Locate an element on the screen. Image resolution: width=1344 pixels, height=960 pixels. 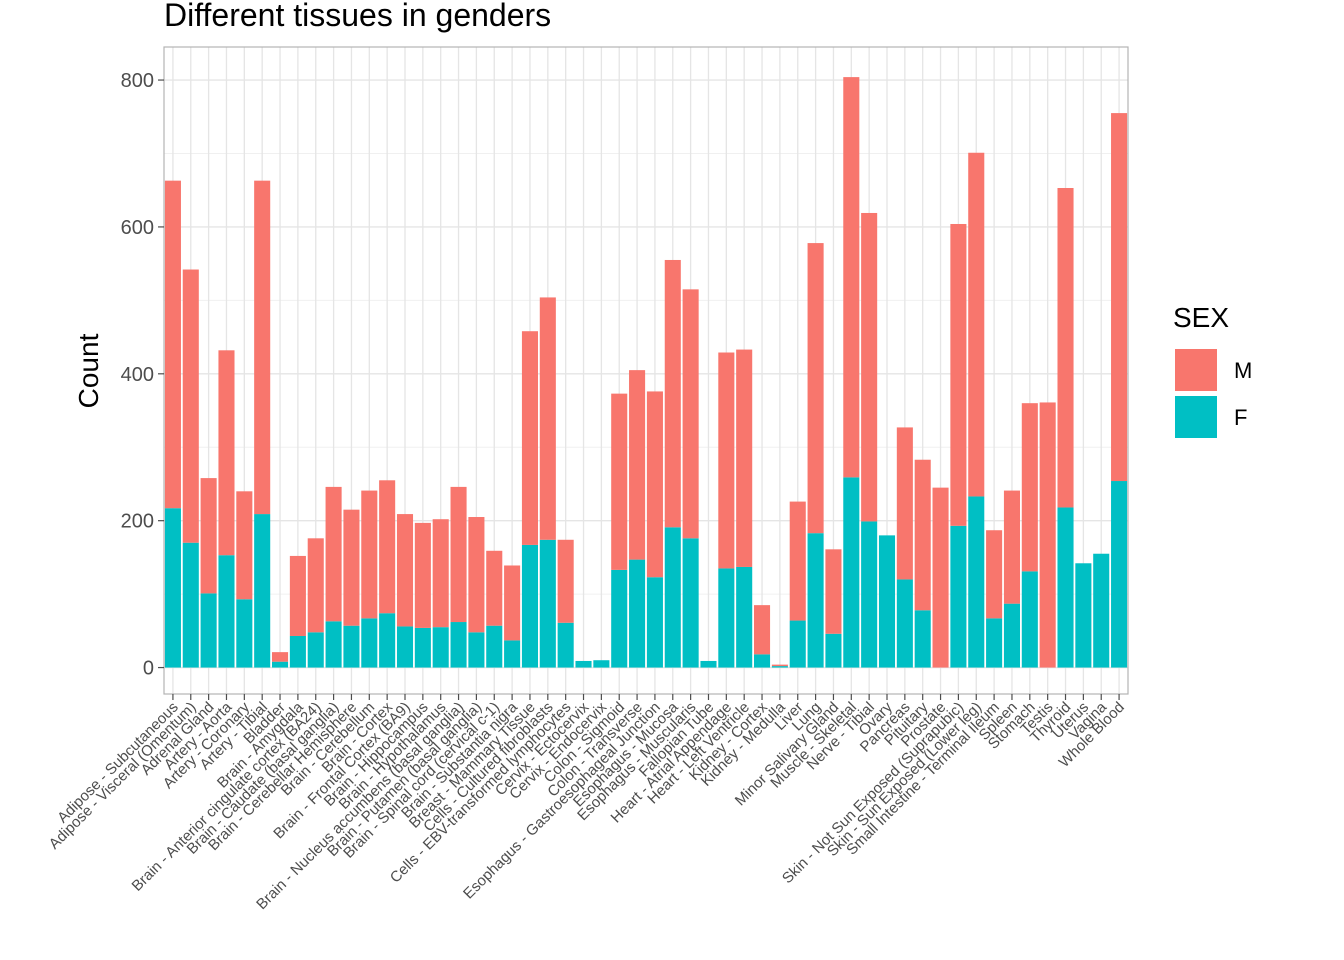
y-tick-label: 400 is located at coordinates (137, 375).